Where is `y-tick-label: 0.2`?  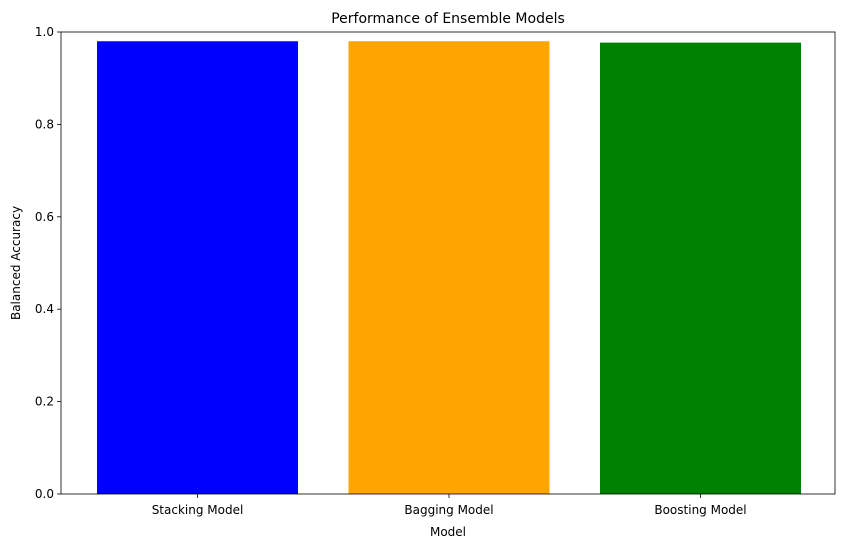 y-tick-label: 0.2 is located at coordinates (44, 402).